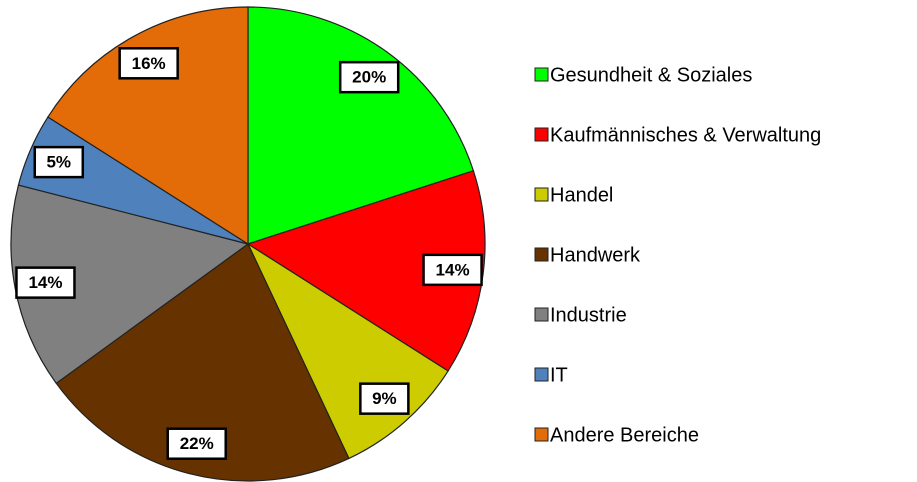 This screenshot has height=482, width=917. I want to click on data-label: 16%, so click(149, 63).